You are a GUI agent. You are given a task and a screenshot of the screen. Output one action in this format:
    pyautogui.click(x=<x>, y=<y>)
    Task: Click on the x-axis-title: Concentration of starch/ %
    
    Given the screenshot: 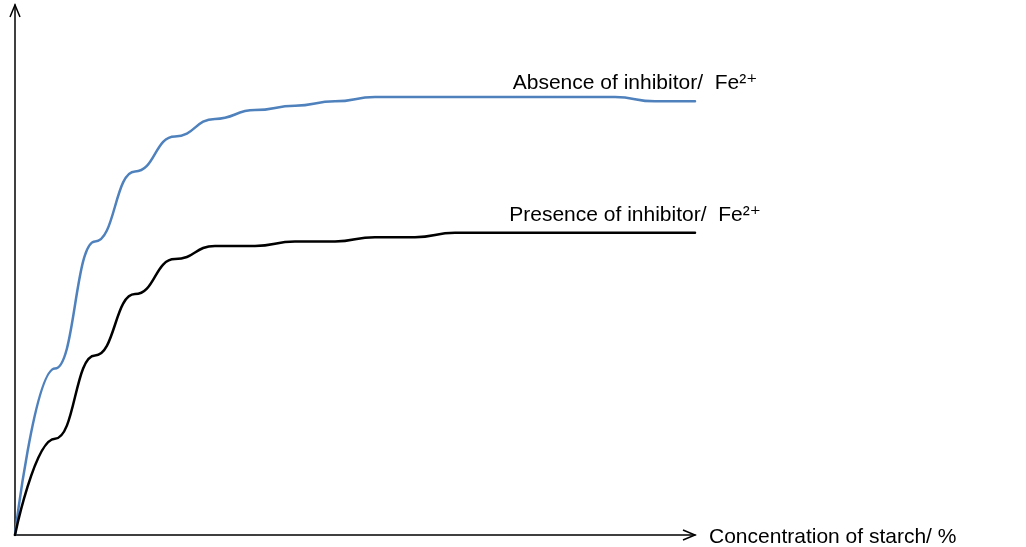 What is the action you would take?
    pyautogui.click(x=833, y=535)
    